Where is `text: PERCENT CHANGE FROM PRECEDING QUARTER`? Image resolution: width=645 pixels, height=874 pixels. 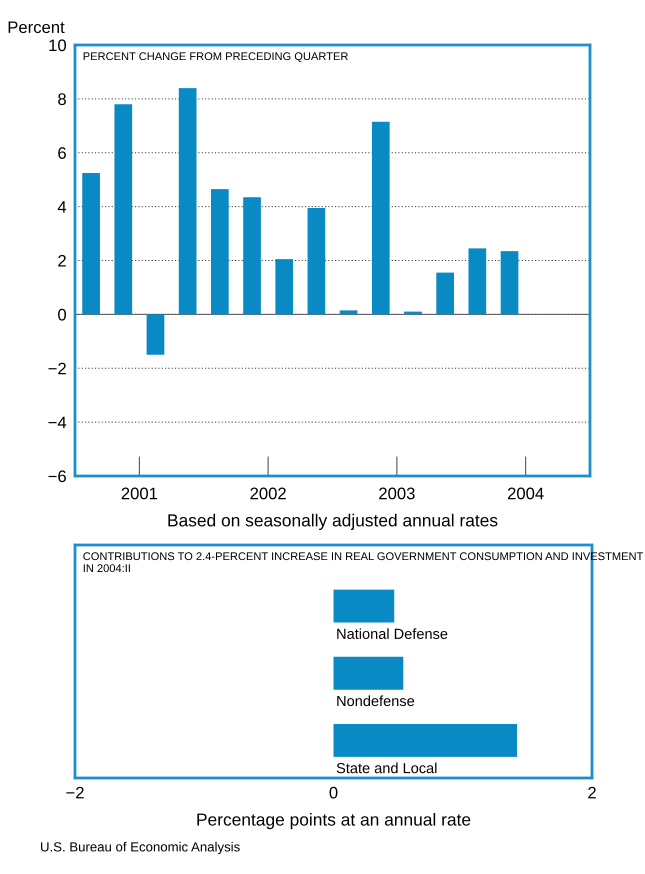
text: PERCENT CHANGE FROM PRECEDING QUARTER is located at coordinates (216, 57).